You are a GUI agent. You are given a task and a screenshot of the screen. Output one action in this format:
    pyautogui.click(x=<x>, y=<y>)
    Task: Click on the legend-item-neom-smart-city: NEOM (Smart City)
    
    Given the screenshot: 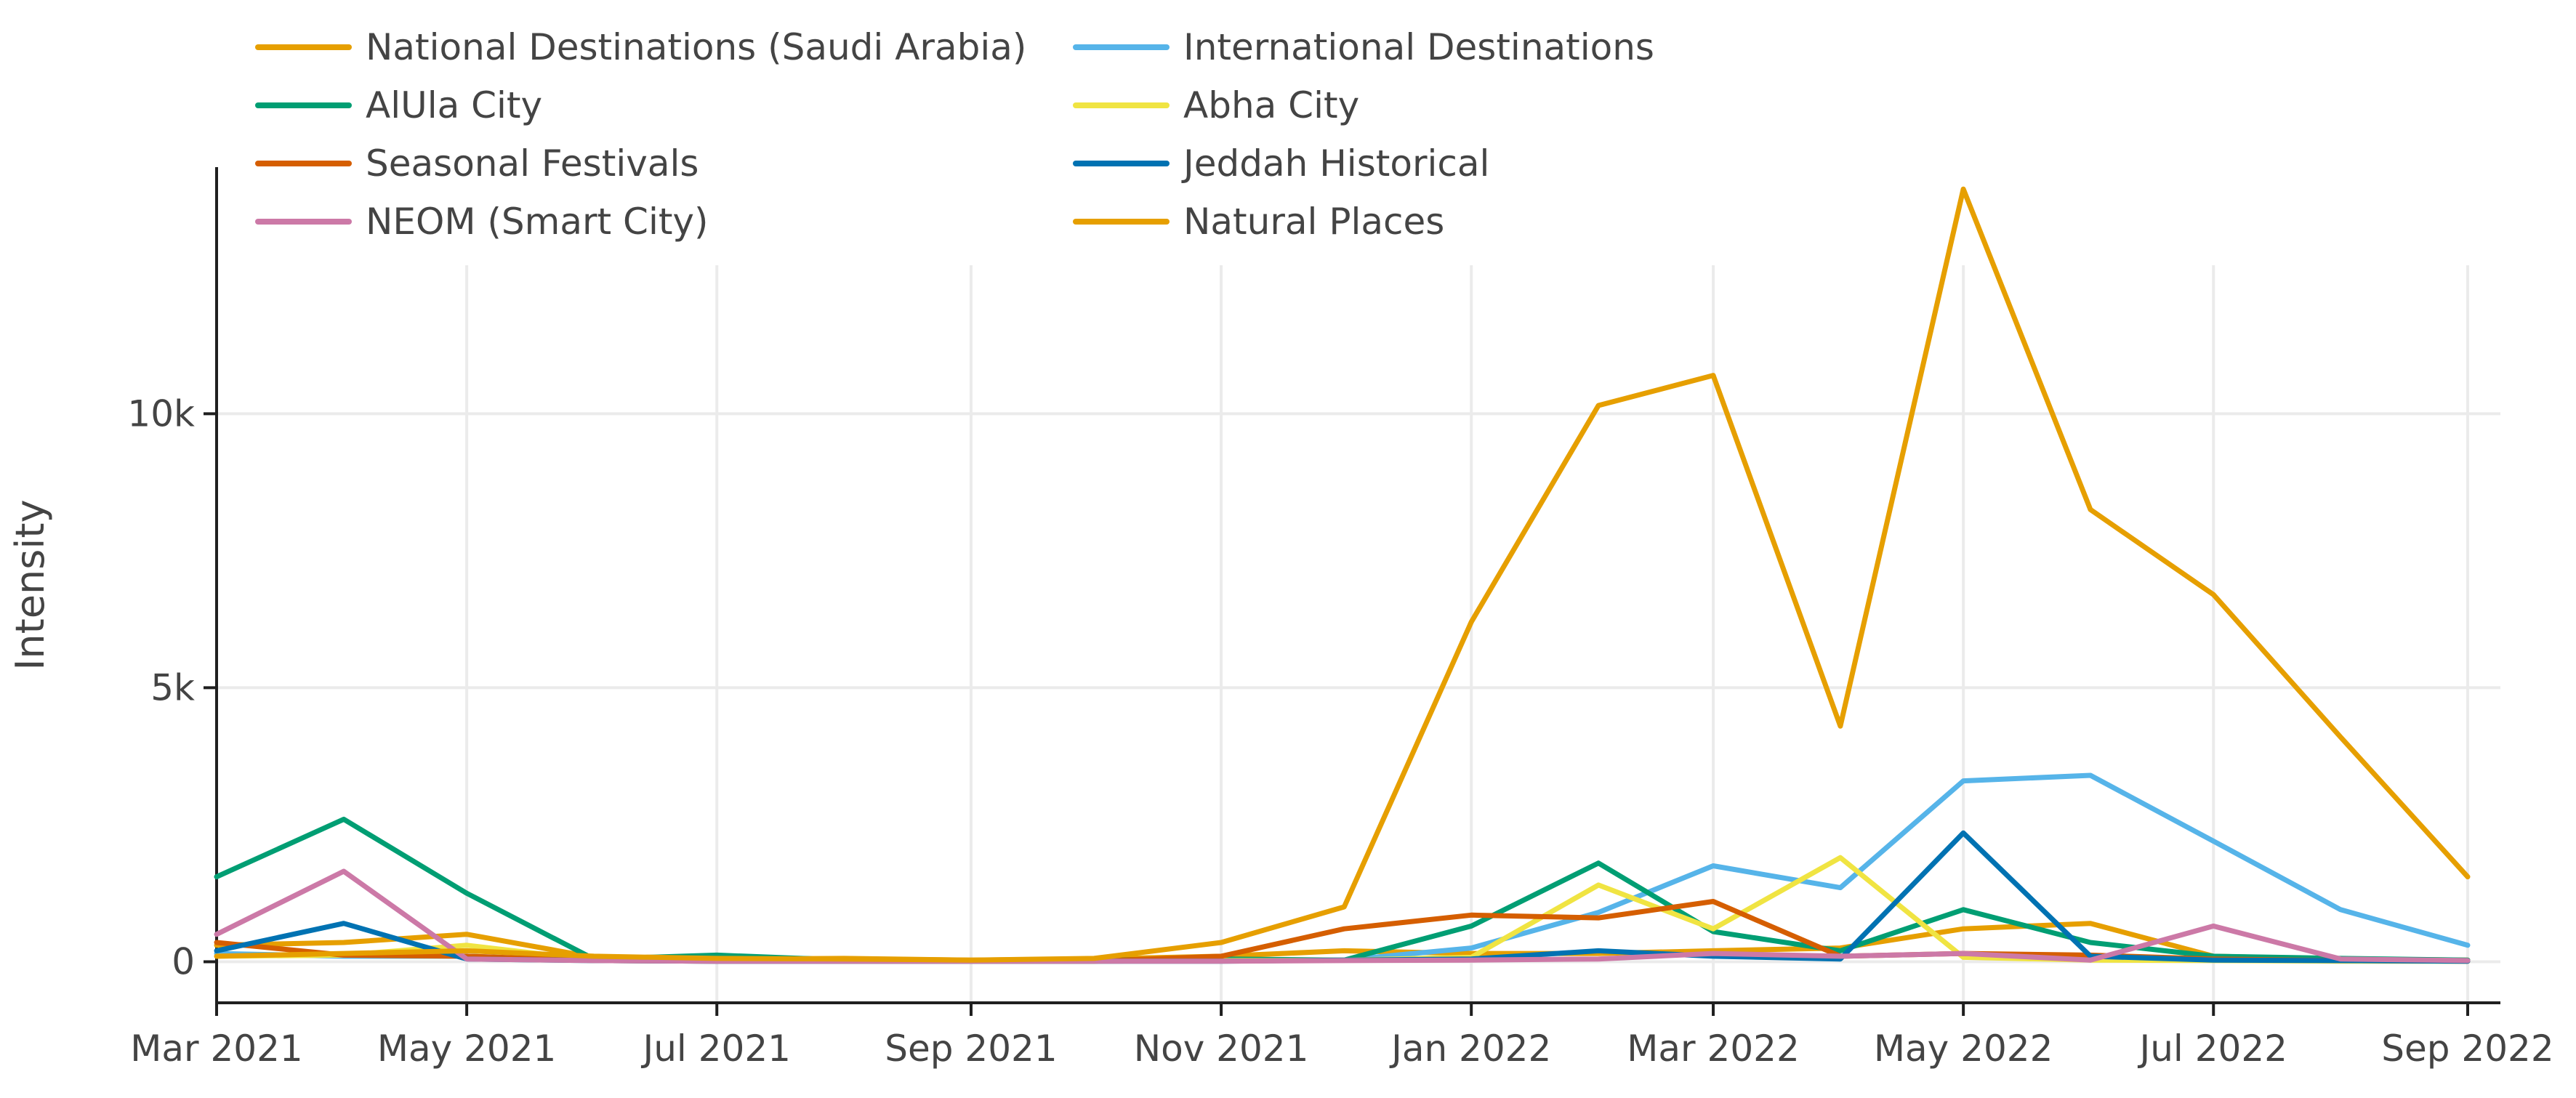 What is the action you would take?
    pyautogui.click(x=482, y=222)
    